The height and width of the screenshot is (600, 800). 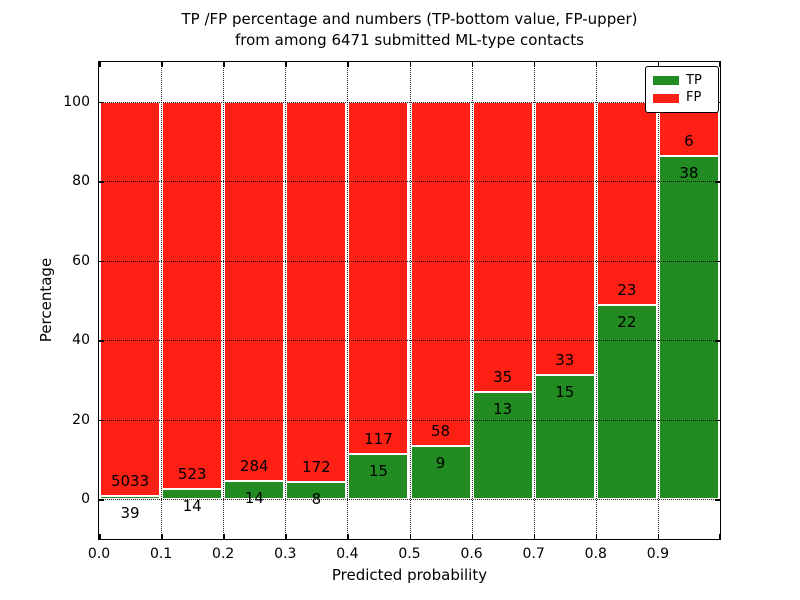 What do you see at coordinates (409, 575) in the screenshot?
I see `x-axis-label: Predicted probability` at bounding box center [409, 575].